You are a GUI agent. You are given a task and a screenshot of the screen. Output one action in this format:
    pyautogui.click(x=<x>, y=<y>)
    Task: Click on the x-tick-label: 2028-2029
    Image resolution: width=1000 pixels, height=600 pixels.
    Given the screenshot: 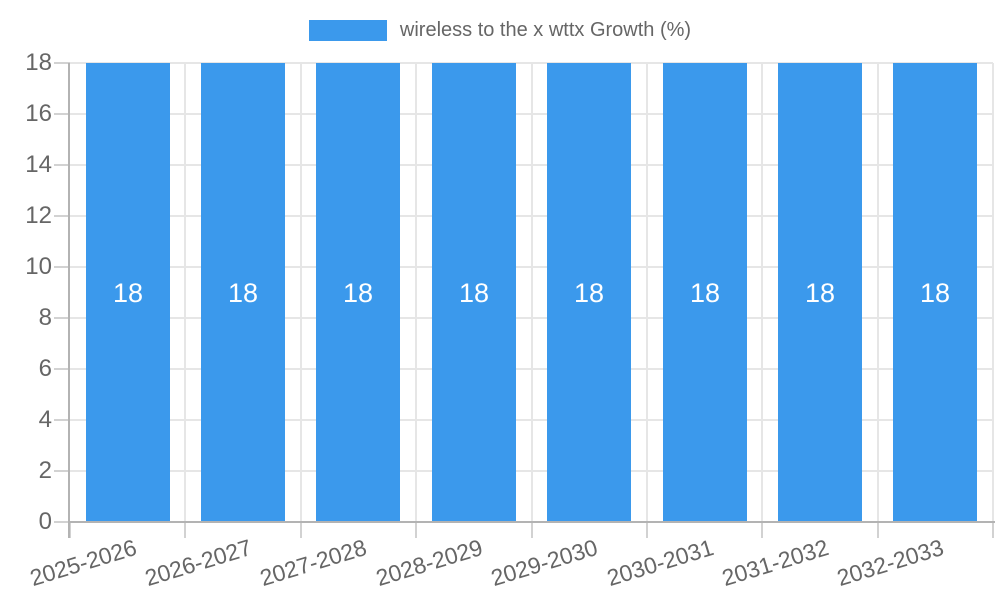 What is the action you would take?
    pyautogui.click(x=429, y=563)
    